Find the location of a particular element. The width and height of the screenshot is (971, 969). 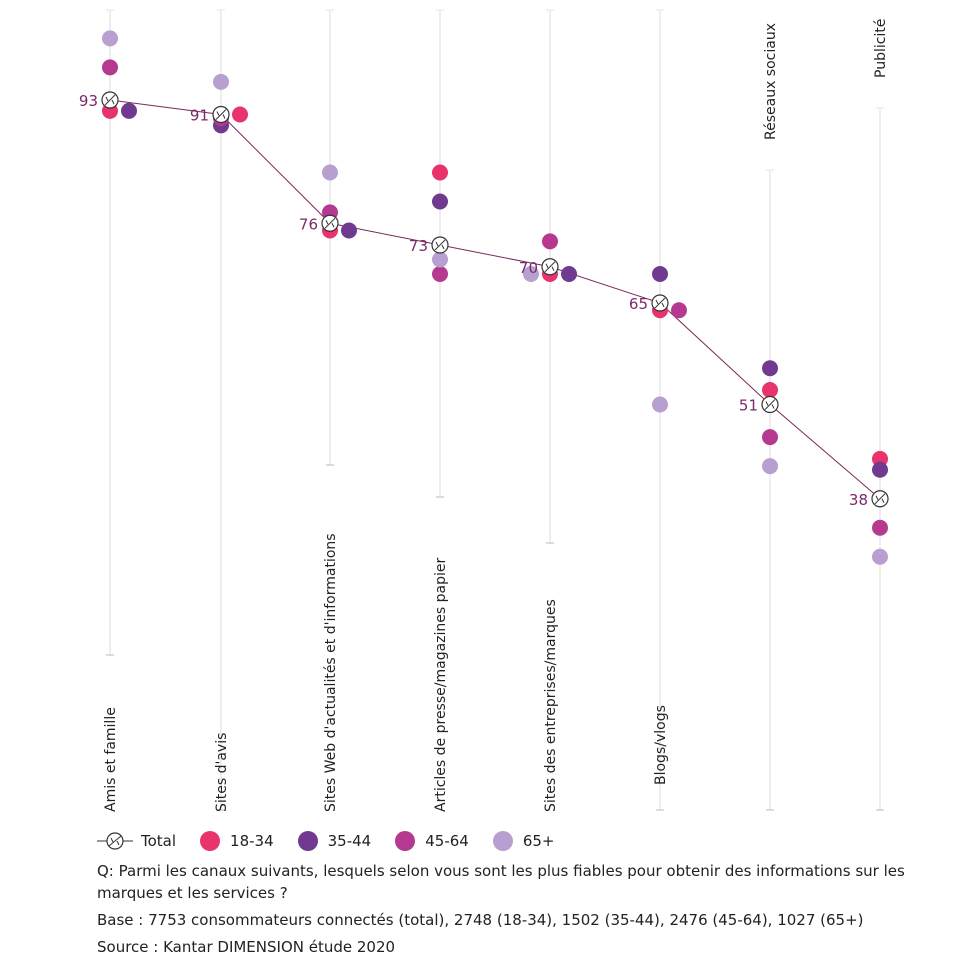

total-value-label: 70 is located at coordinates (528, 268).